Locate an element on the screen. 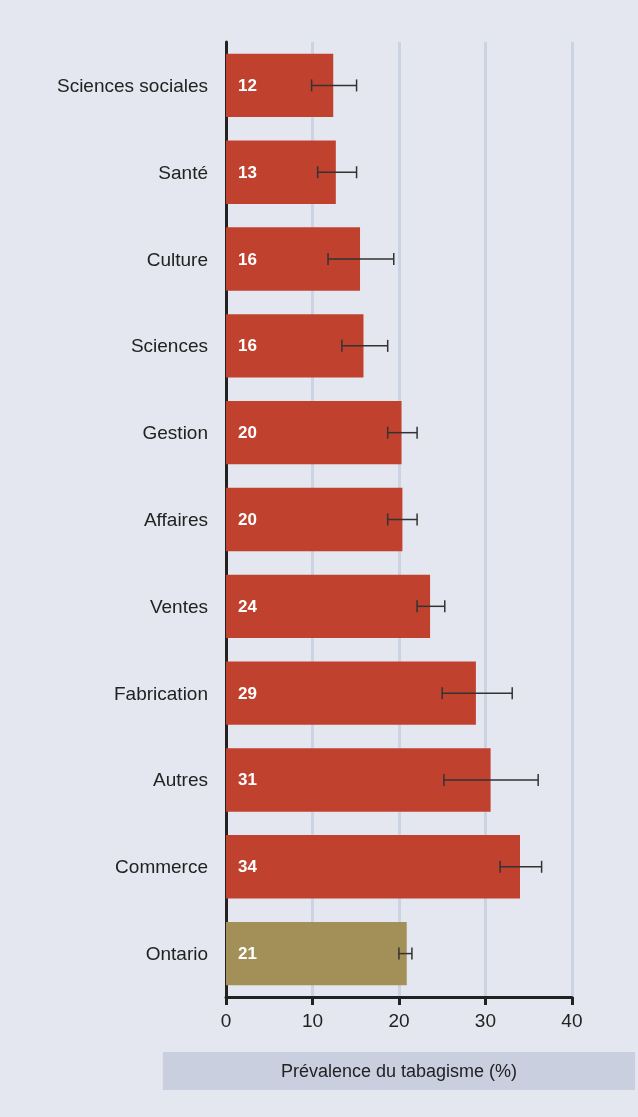 This screenshot has width=638, height=1117. data-label: 24 is located at coordinates (248, 606).